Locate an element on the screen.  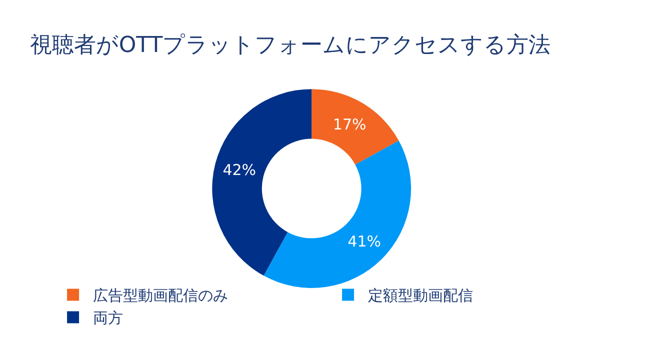
legend-label: 広告型動画配信のみ is located at coordinates (160, 295).